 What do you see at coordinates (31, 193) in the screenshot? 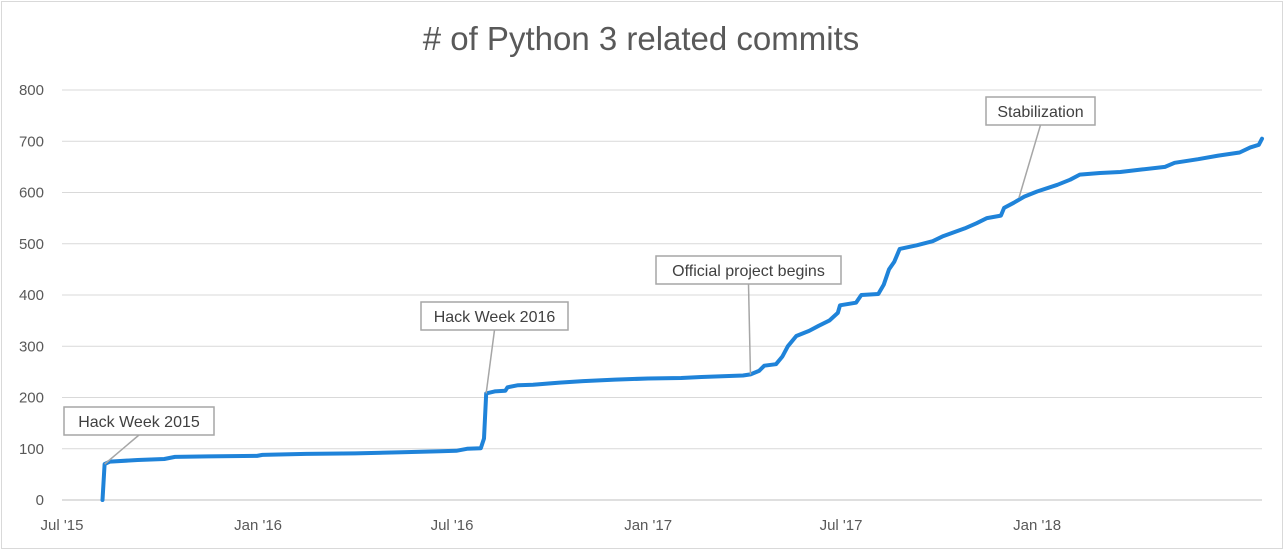
I see `y-tick-label: 600` at bounding box center [31, 193].